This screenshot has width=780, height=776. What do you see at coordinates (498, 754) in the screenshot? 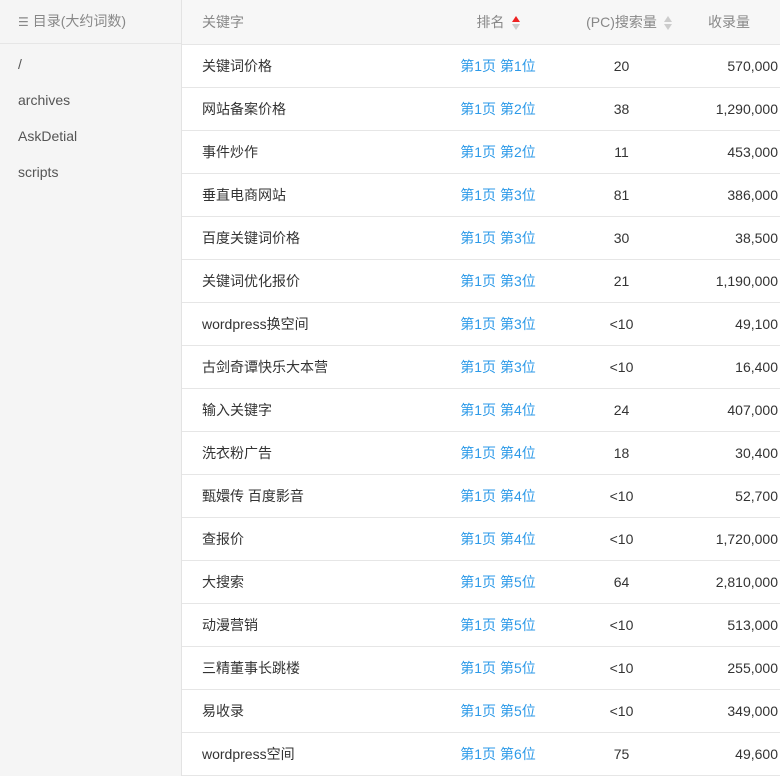
I see `rank-link: 第1页 第6位` at bounding box center [498, 754].